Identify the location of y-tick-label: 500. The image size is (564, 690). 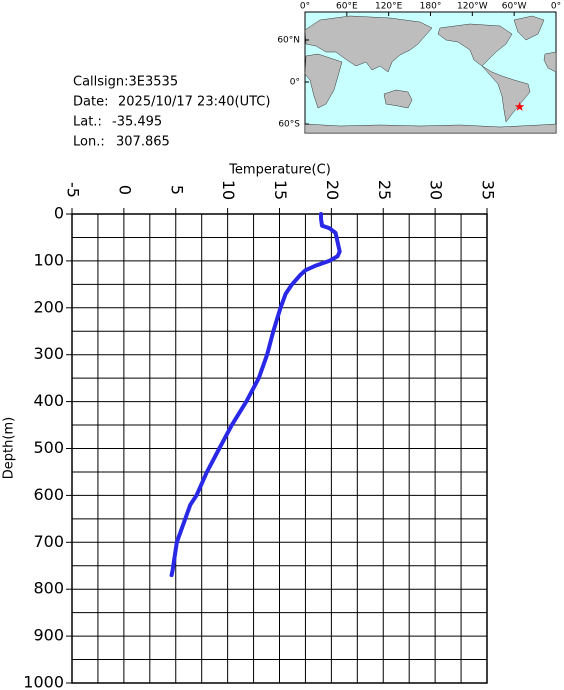
(48, 447).